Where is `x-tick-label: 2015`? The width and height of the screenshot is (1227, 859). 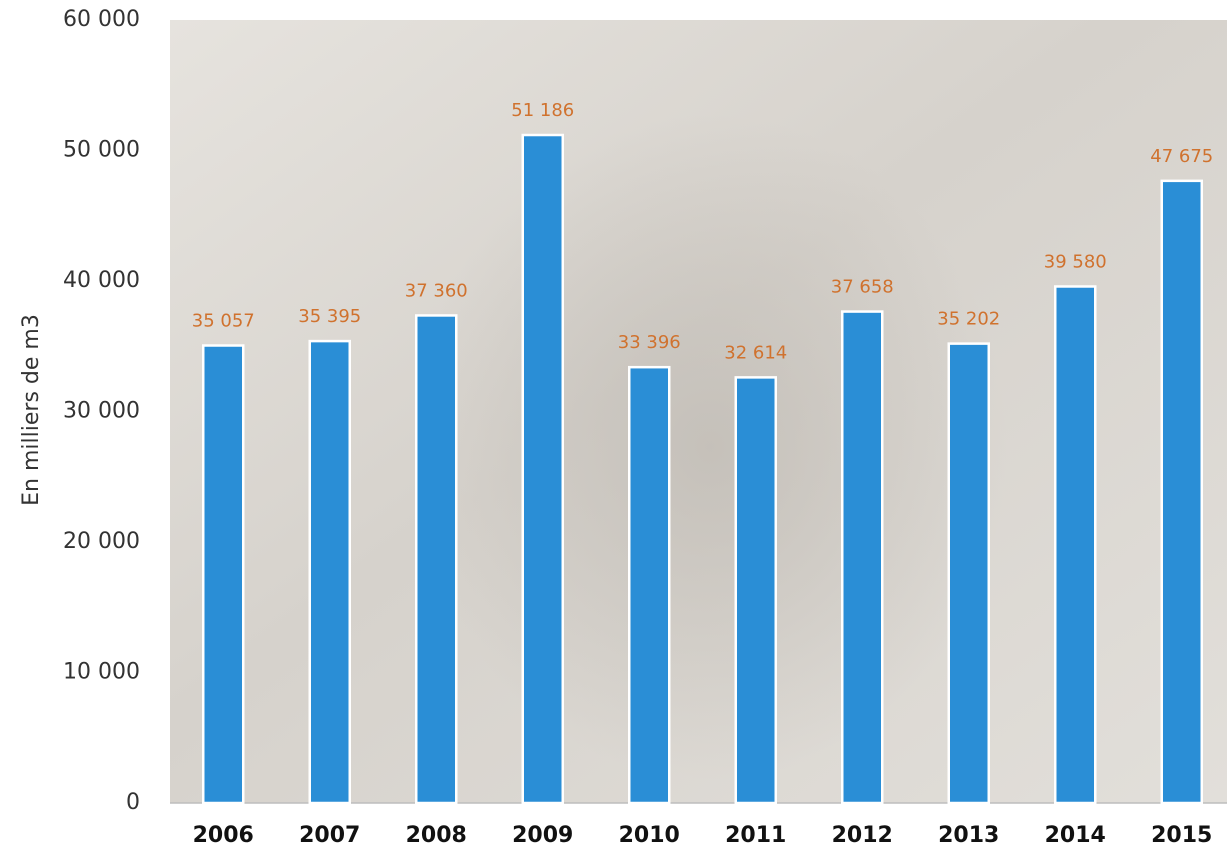 x-tick-label: 2015 is located at coordinates (1181, 835).